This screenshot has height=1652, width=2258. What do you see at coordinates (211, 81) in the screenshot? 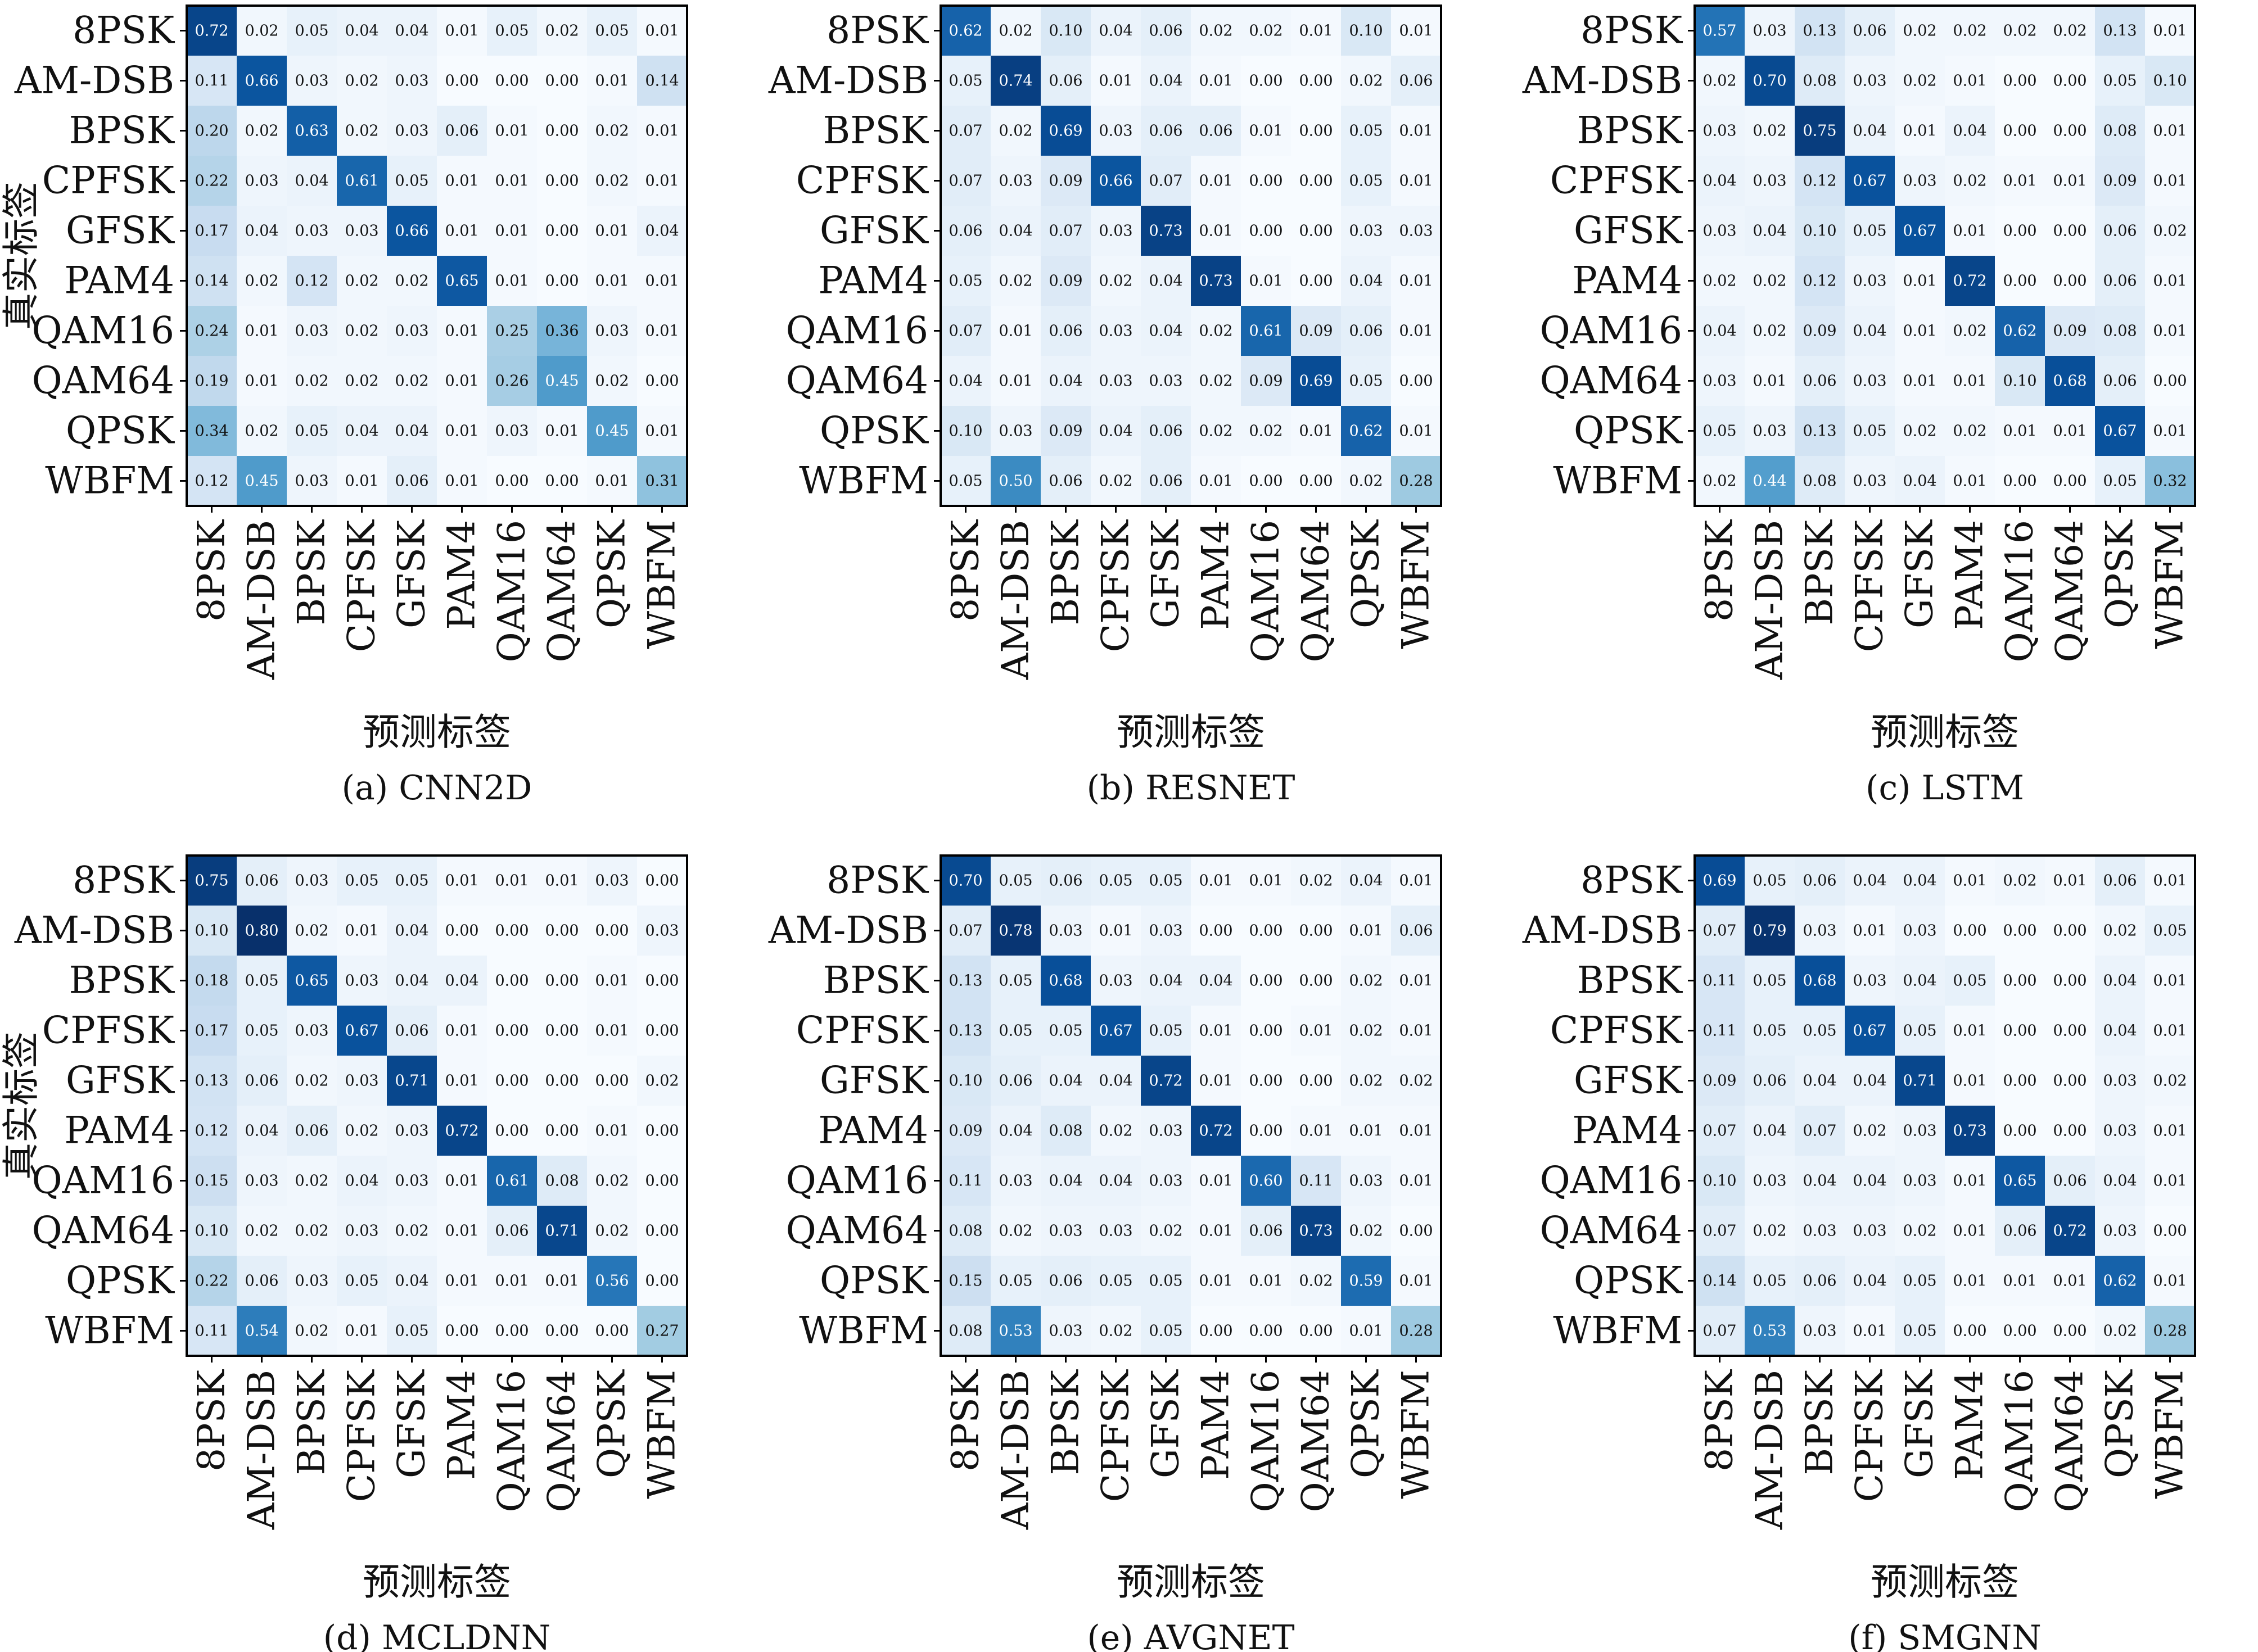
I see `cell-value-label: 0.11` at bounding box center [211, 81].